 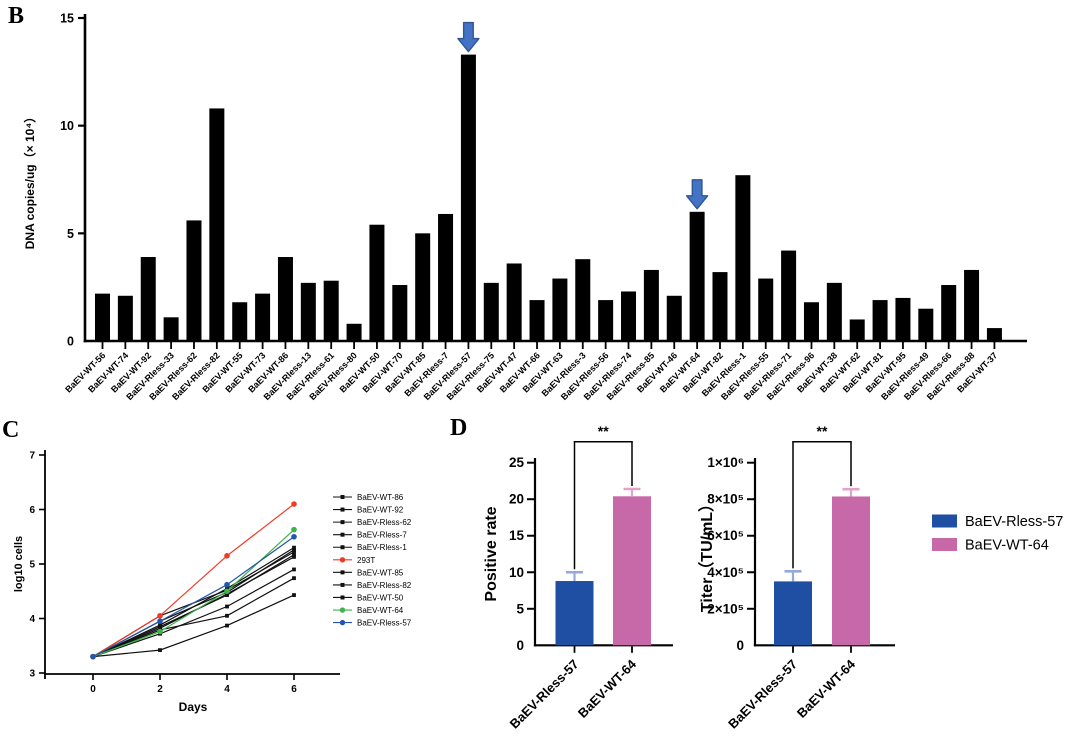 What do you see at coordinates (459, 428) in the screenshot?
I see `panel-d-label: D` at bounding box center [459, 428].